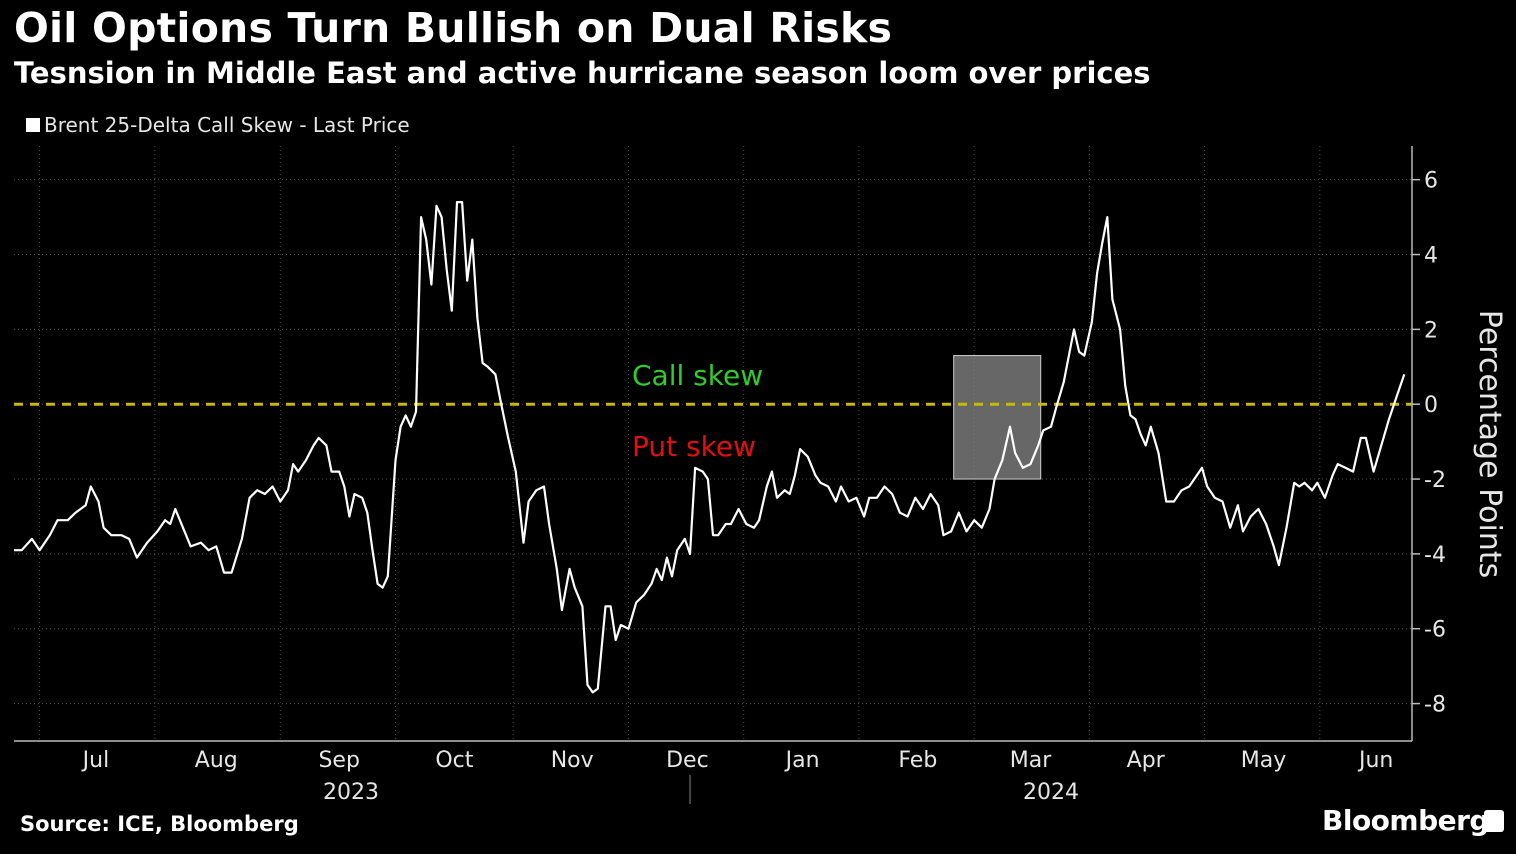 The width and height of the screenshot is (1516, 854). What do you see at coordinates (997, 417) in the screenshot?
I see `highlight-box` at bounding box center [997, 417].